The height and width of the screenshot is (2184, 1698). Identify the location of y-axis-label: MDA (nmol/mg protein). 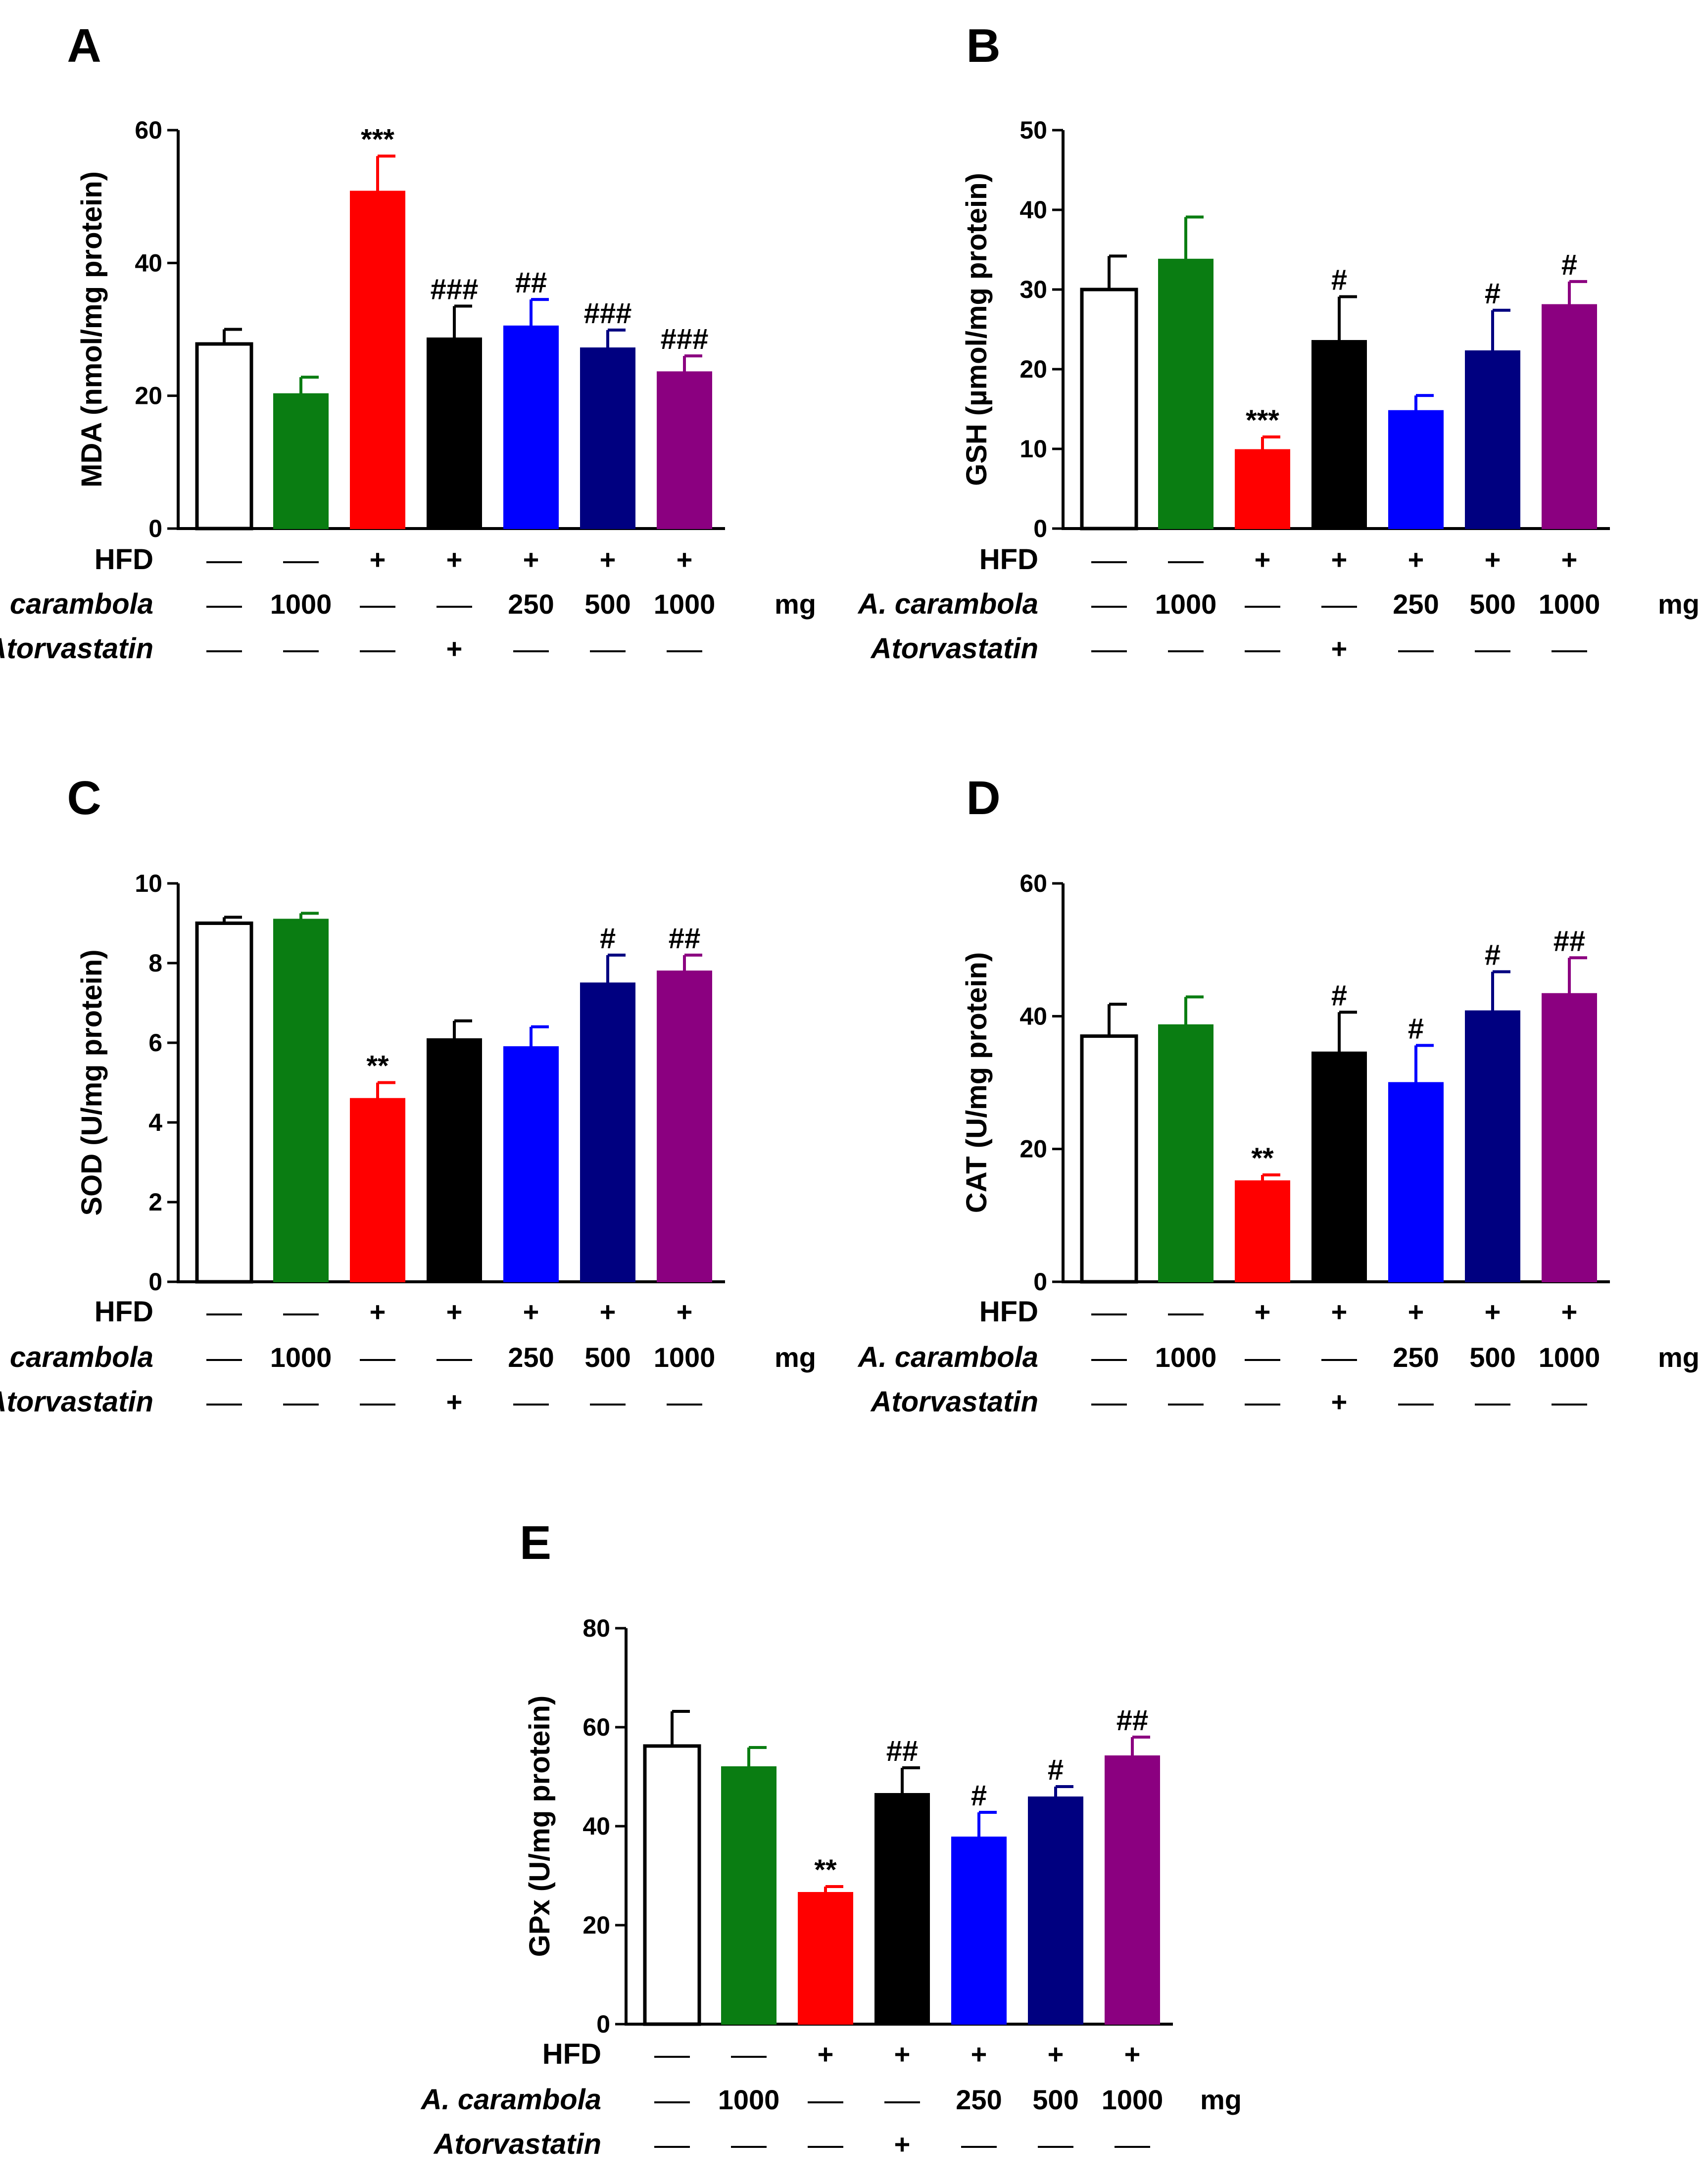
(92, 329).